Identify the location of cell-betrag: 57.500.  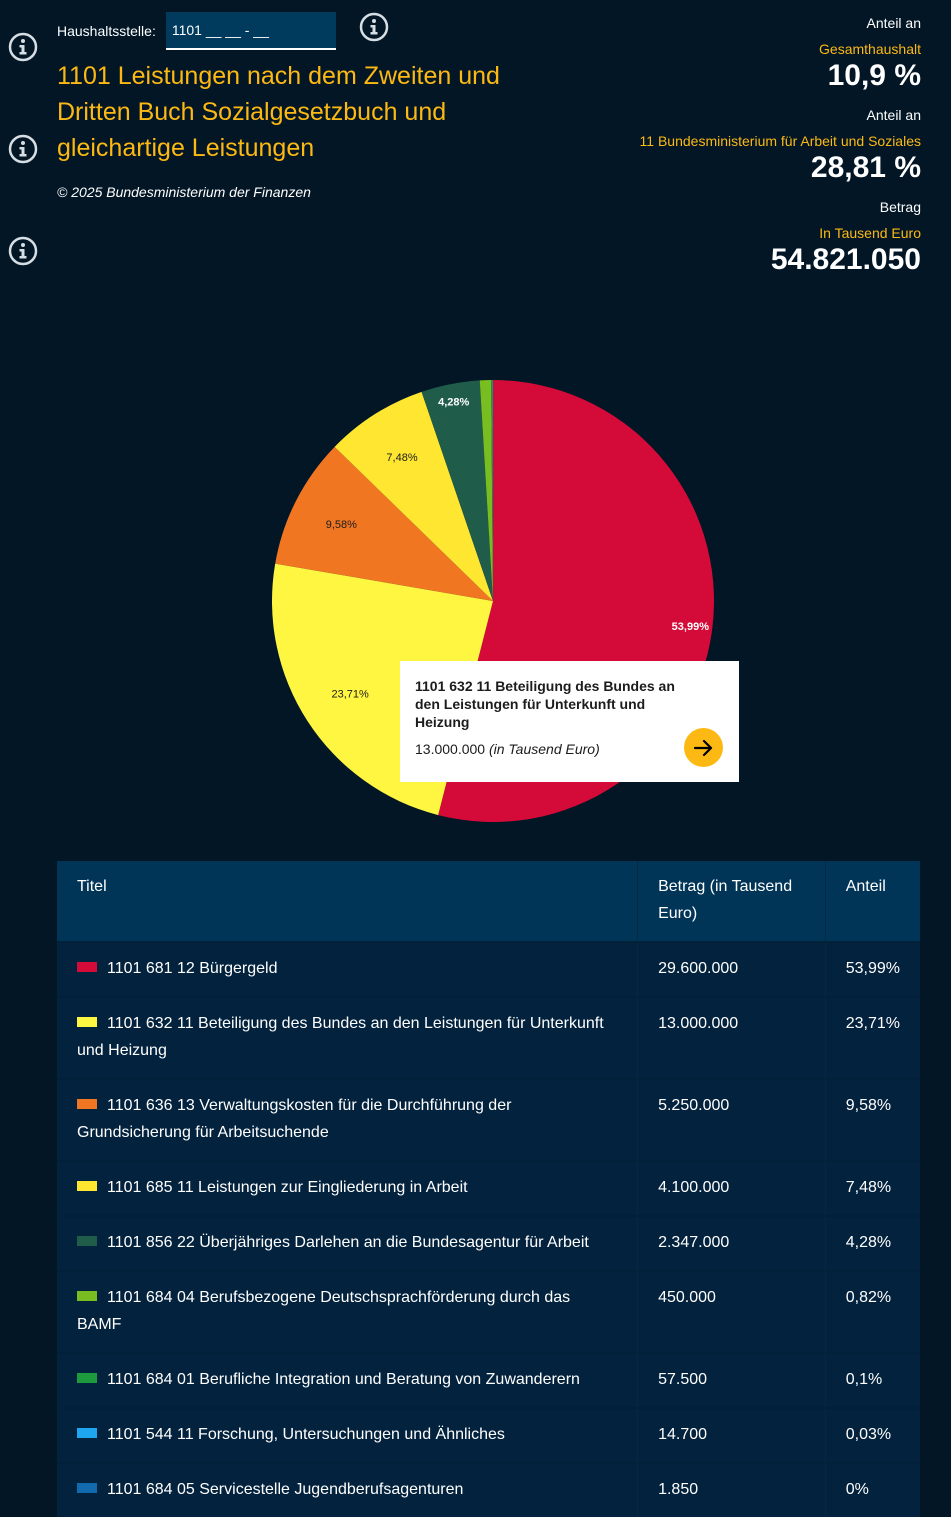
(732, 1380).